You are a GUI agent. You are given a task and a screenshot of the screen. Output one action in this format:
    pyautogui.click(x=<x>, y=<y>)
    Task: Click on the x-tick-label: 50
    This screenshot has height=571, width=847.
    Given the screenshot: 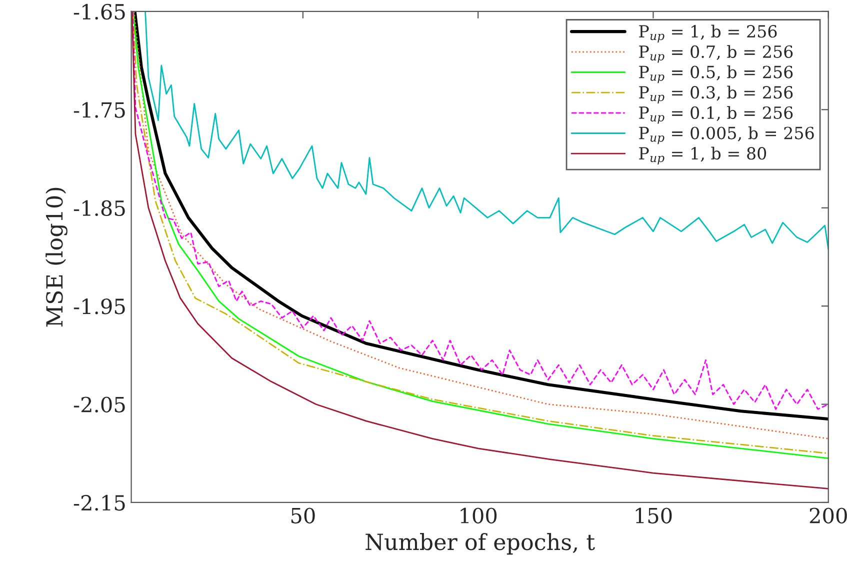 What is the action you would take?
    pyautogui.click(x=303, y=516)
    